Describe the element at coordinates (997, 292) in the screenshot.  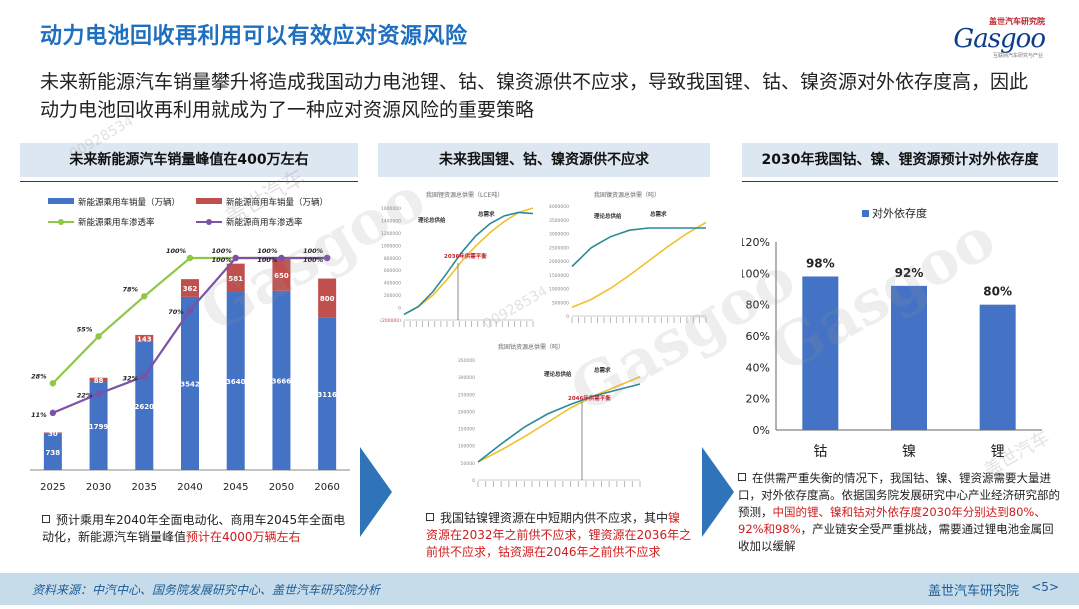
I see `data-label-锂: 80%` at that location.